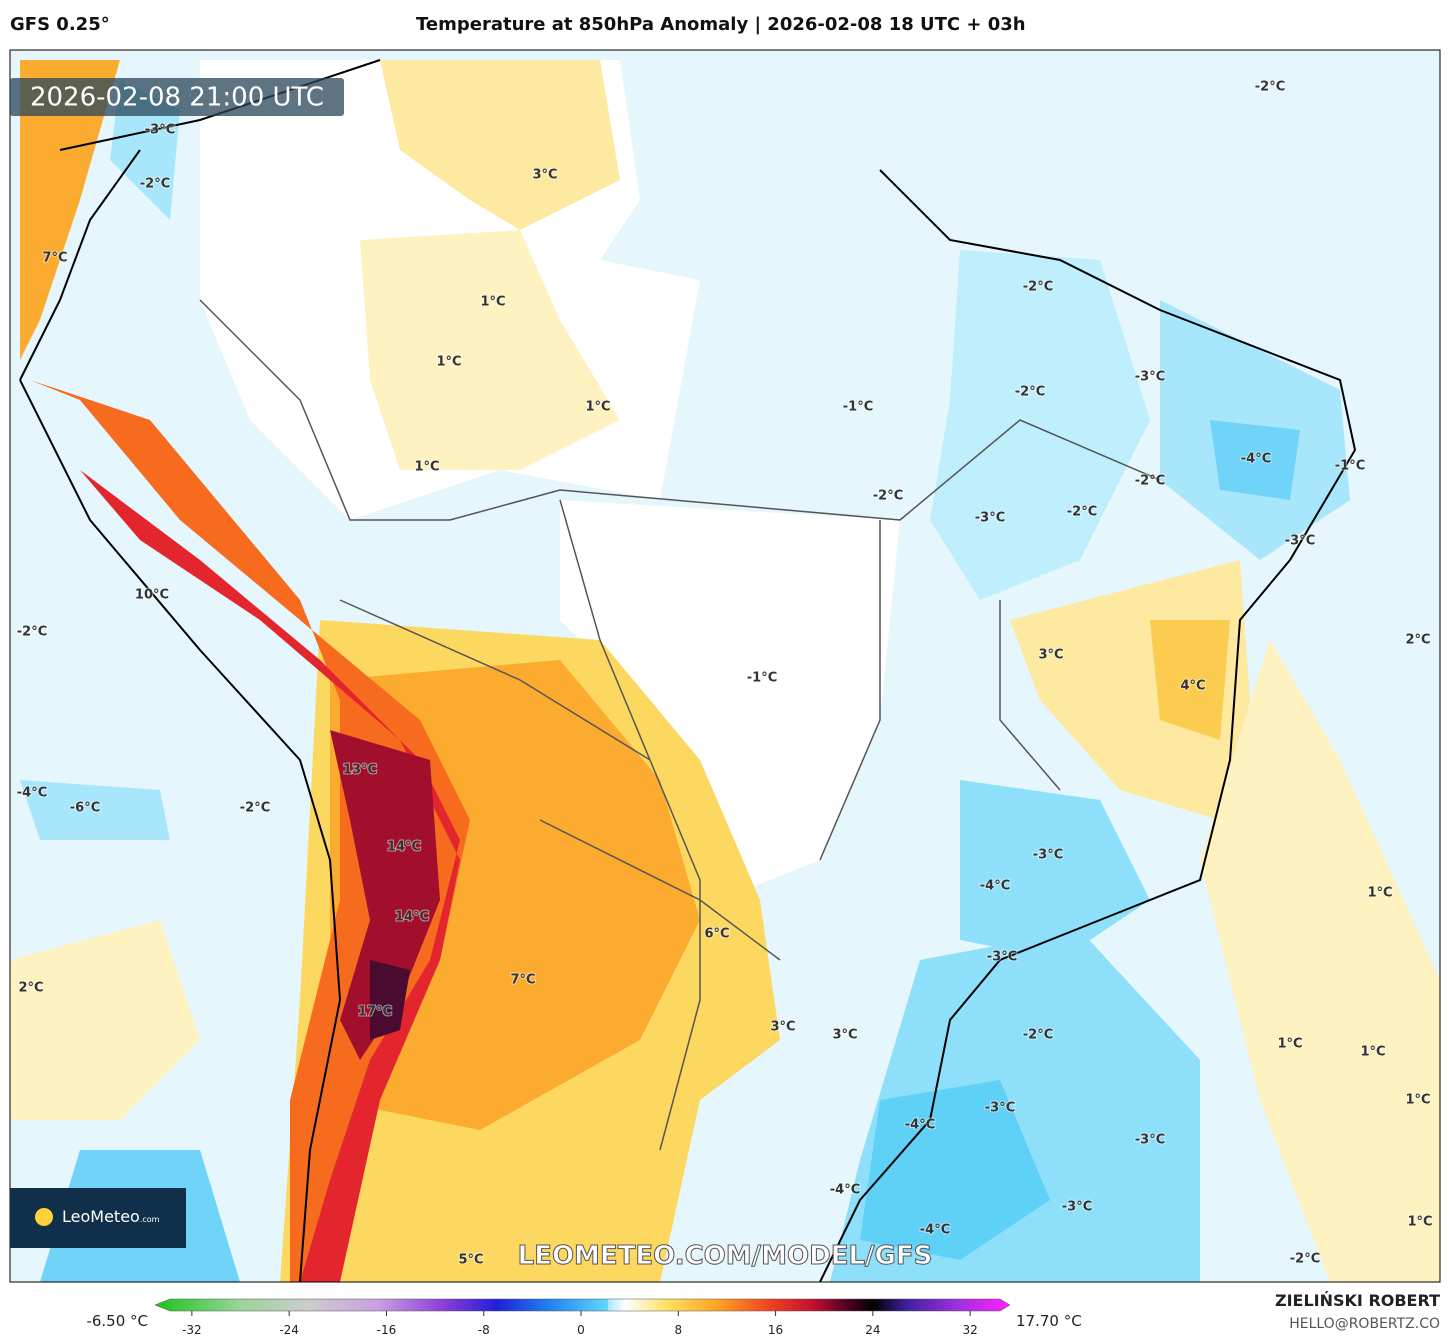  What do you see at coordinates (581, 1330) in the screenshot?
I see `colorbar-tick-label: 0` at bounding box center [581, 1330].